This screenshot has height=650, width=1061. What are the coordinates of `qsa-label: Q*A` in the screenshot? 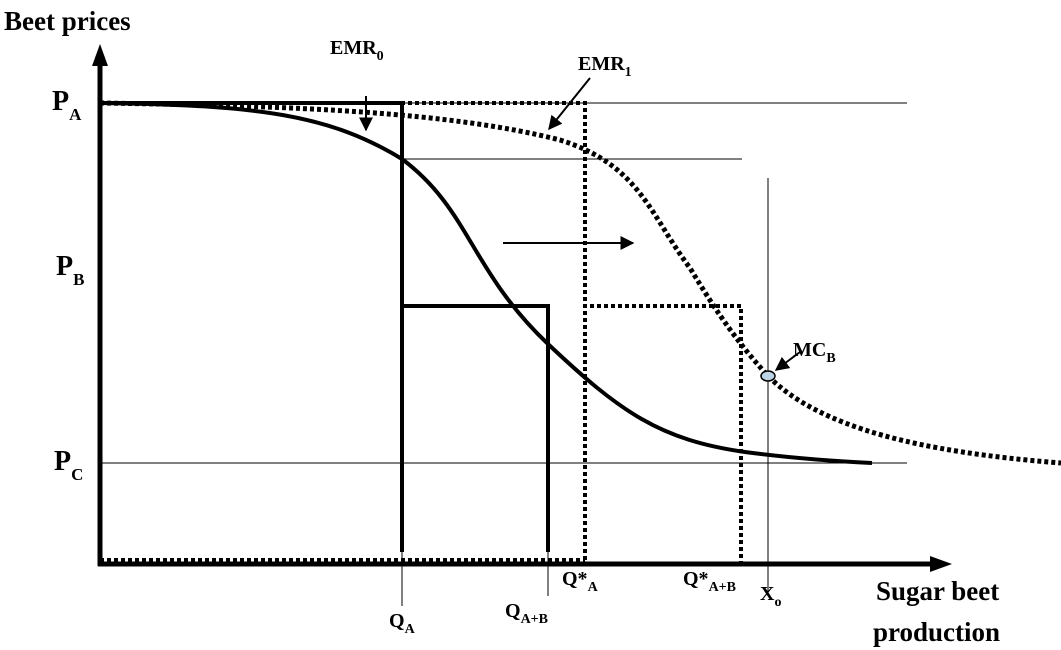 It's located at (580, 581).